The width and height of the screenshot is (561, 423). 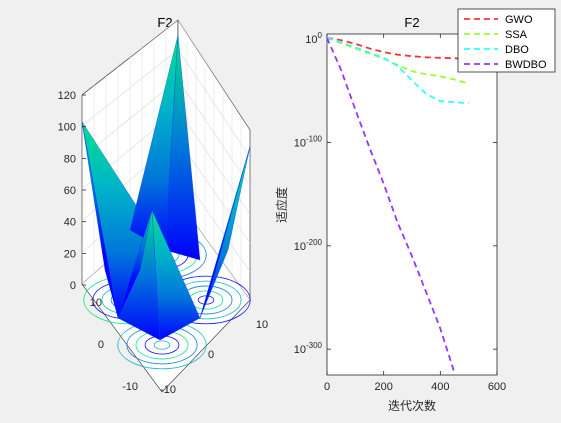 What do you see at coordinates (308, 245) in the screenshot?
I see `y-tick-label: 10-200` at bounding box center [308, 245].